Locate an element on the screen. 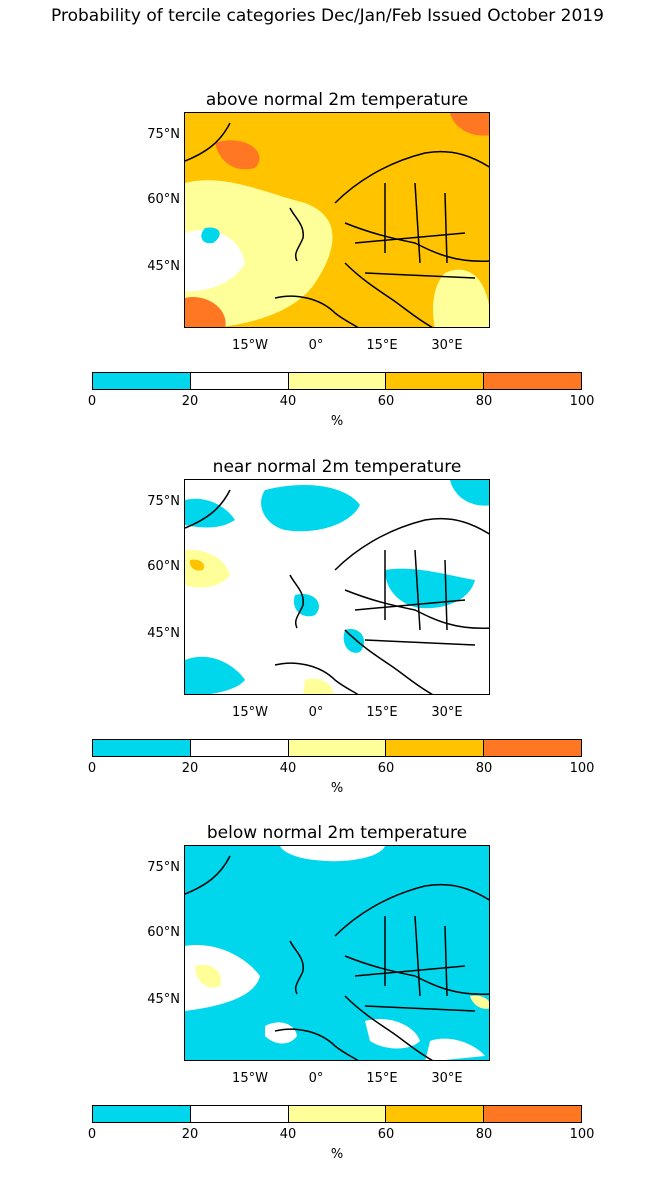 The height and width of the screenshot is (1195, 655). panel-title: above normal 2m temperature is located at coordinates (337, 100).